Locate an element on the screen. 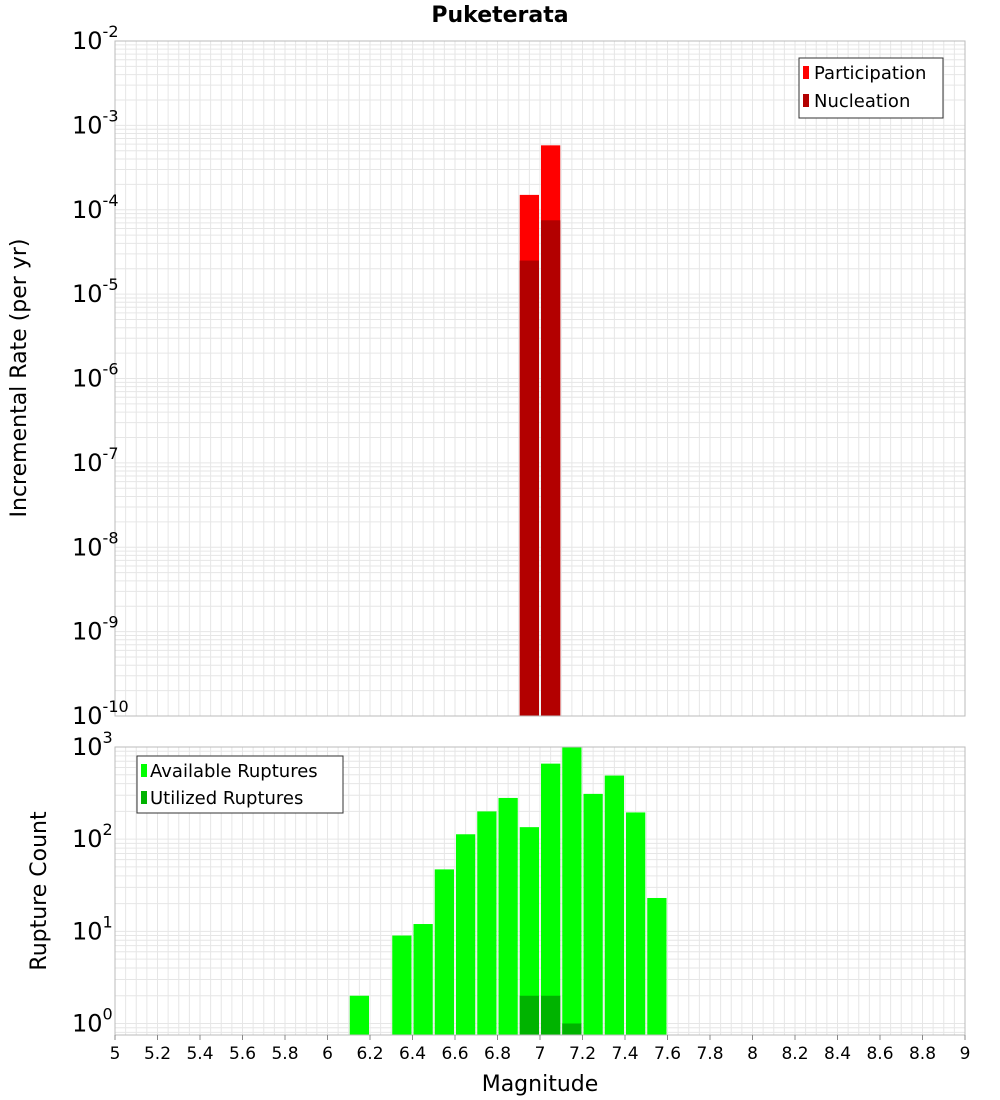 This screenshot has height=1100, width=1000. chart-title: Puketerata is located at coordinates (499, 15).